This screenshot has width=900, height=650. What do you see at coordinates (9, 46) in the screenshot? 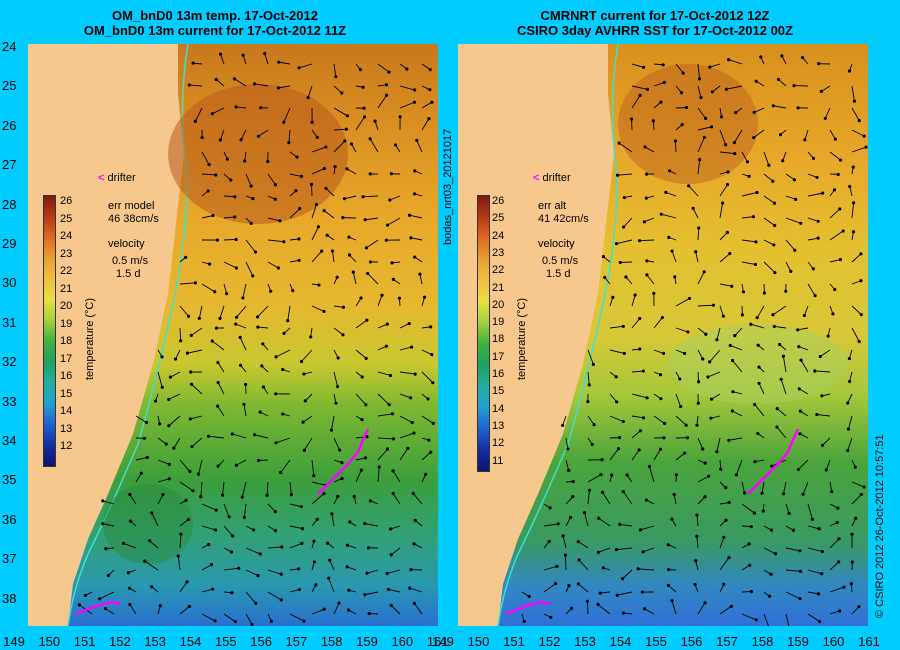
I see `lat-tick-label: 24` at bounding box center [9, 46].